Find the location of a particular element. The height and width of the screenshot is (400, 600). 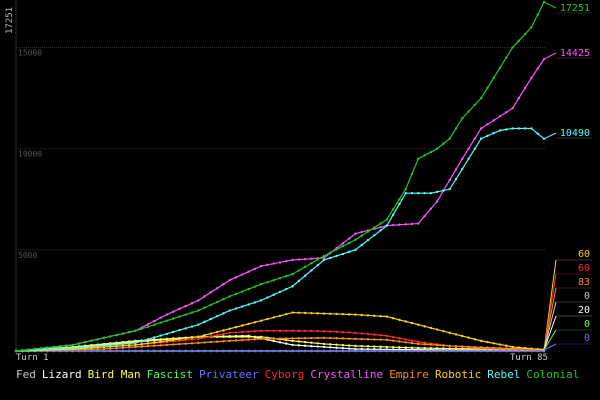

x-tick-label-end: Turn 85 is located at coordinates (529, 358).